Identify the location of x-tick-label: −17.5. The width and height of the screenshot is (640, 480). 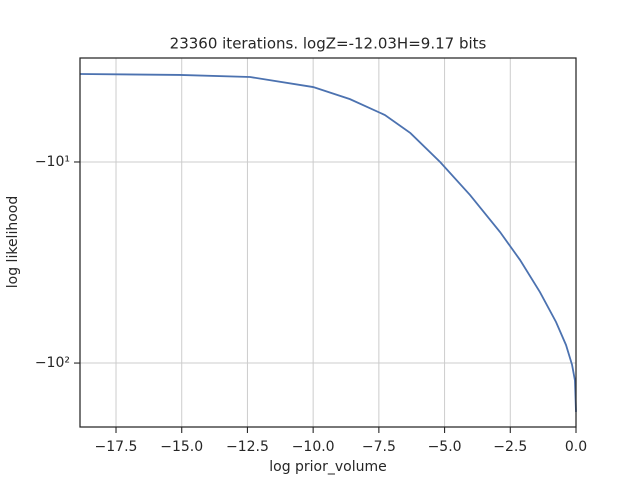
(116, 447).